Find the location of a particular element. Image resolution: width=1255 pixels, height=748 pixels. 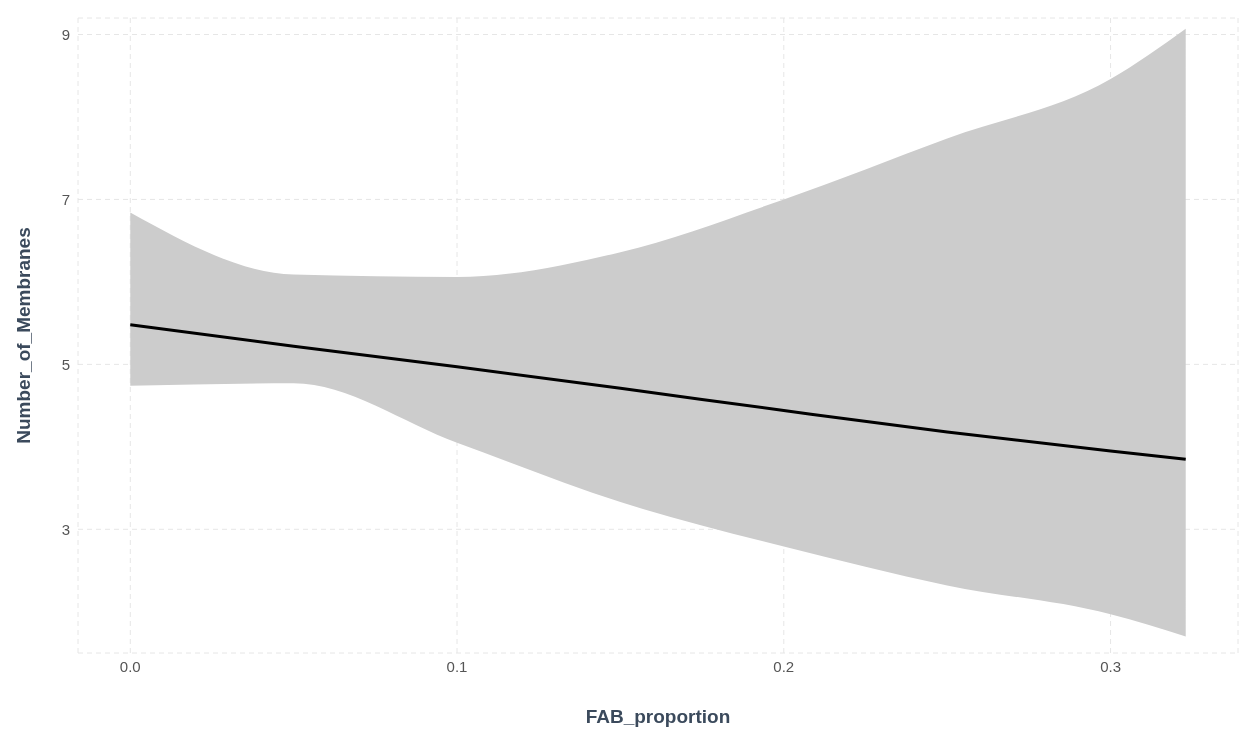

x-tick-label: 0.2 is located at coordinates (784, 666).